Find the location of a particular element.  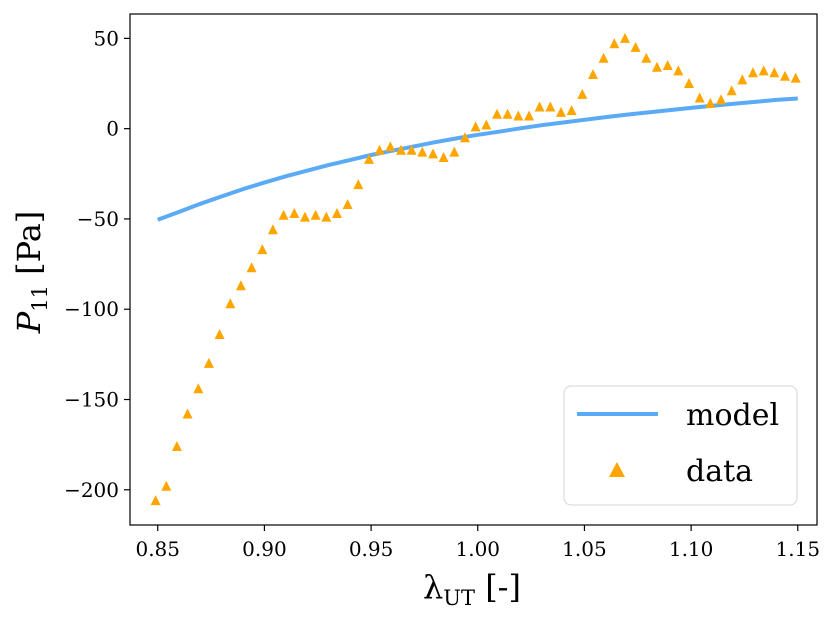

x-tick-label: 1.10 is located at coordinates (691, 549).